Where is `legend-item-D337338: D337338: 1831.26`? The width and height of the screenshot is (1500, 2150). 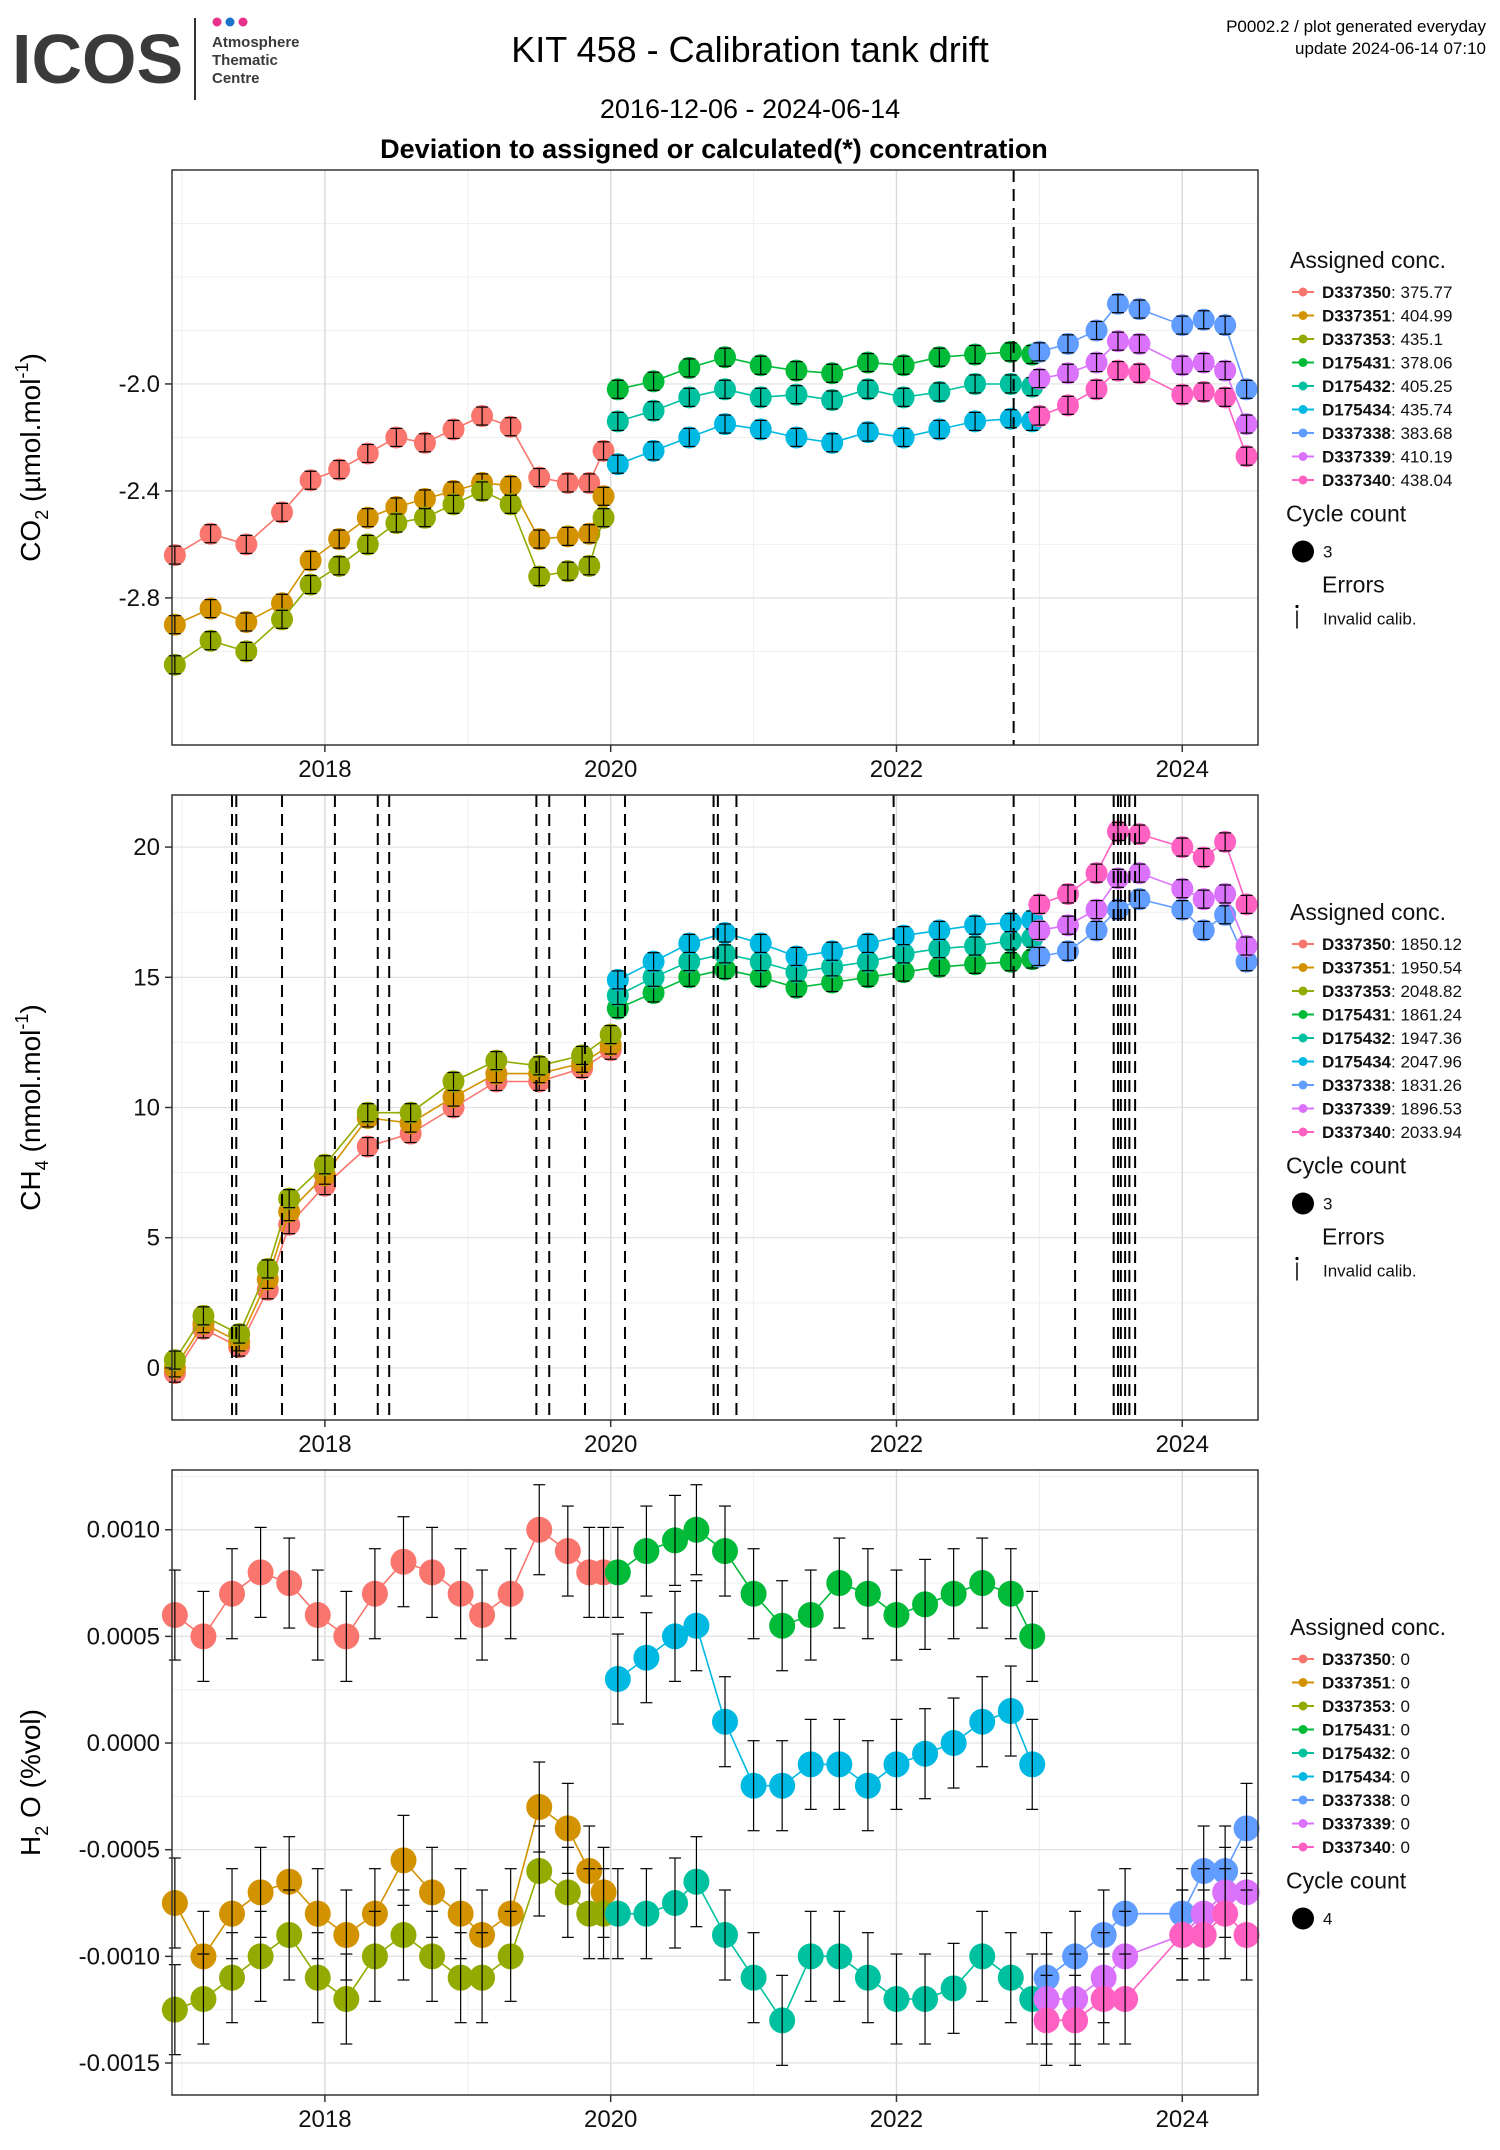 legend-item-D337338: D337338: 1831.26 is located at coordinates (1377, 1085).